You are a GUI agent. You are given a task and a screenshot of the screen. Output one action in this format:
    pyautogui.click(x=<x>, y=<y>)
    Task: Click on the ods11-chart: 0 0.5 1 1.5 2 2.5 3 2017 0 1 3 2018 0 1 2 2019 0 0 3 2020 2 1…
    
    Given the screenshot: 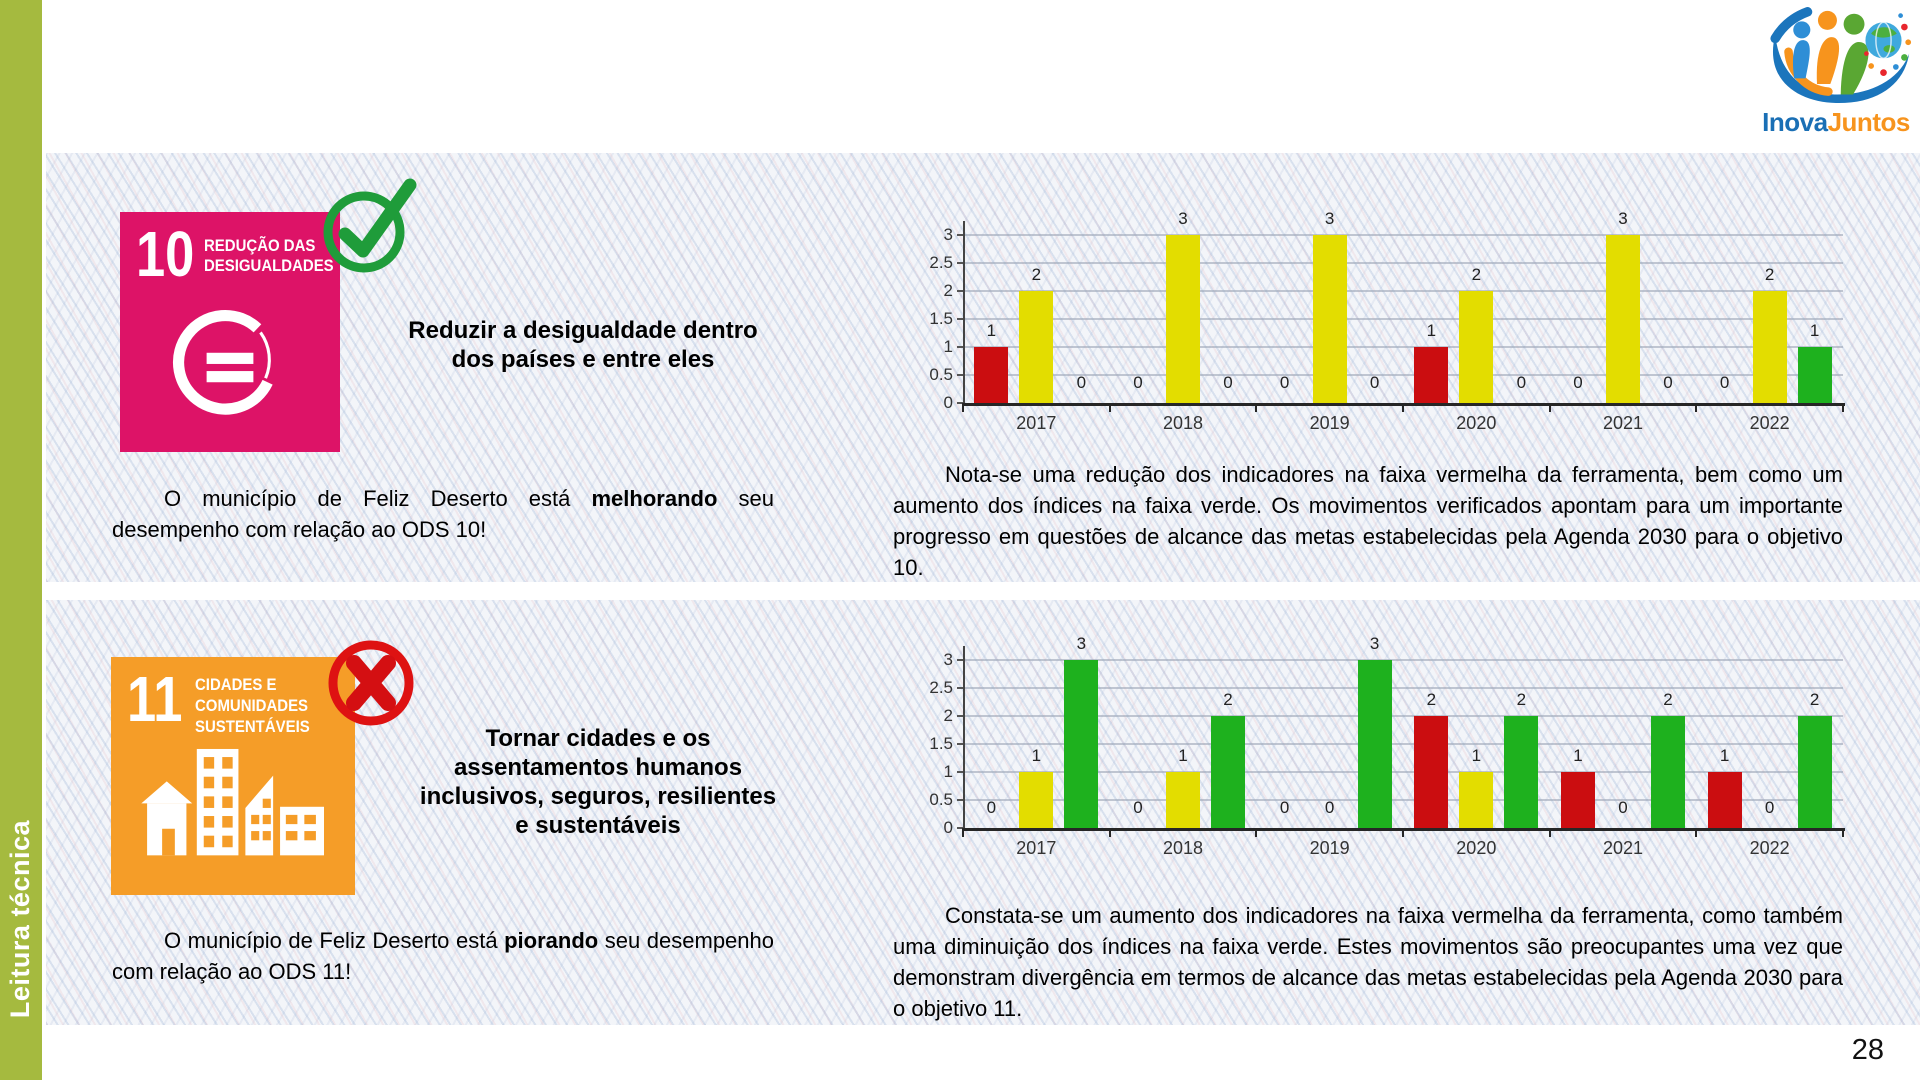 What is the action you would take?
    pyautogui.click(x=1385, y=753)
    